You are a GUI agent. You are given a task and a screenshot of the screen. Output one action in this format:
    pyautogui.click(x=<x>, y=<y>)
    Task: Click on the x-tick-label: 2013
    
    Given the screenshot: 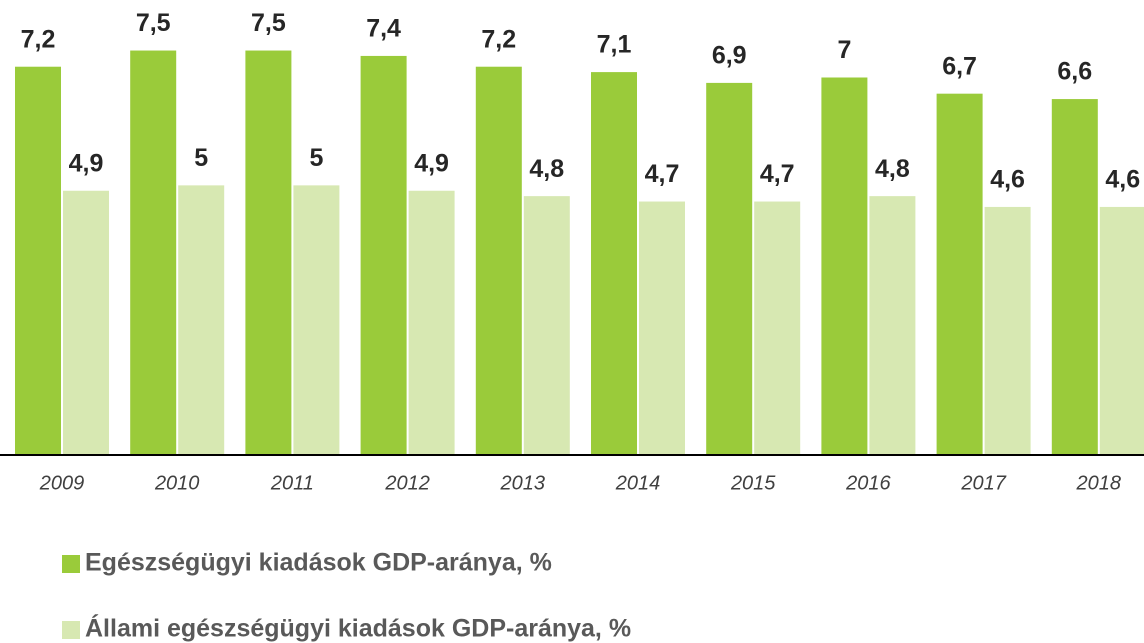 What is the action you would take?
    pyautogui.click(x=523, y=483)
    